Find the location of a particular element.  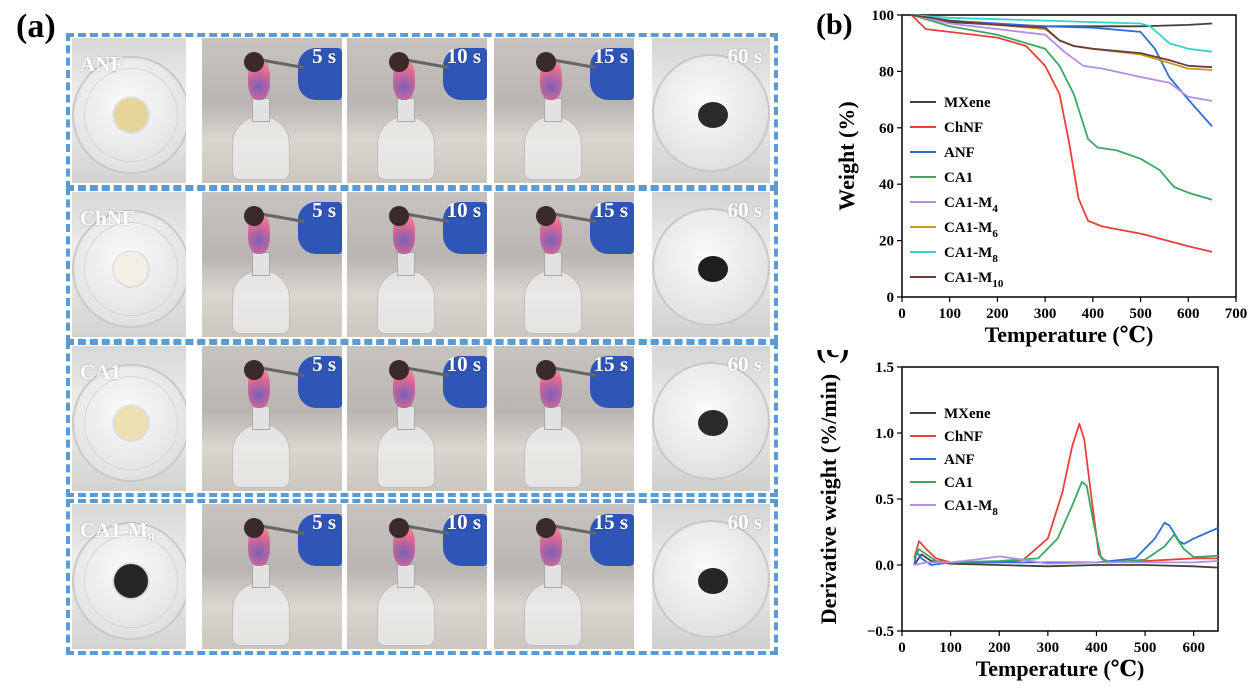

x-tick-label: 100 is located at coordinates (950, 648).